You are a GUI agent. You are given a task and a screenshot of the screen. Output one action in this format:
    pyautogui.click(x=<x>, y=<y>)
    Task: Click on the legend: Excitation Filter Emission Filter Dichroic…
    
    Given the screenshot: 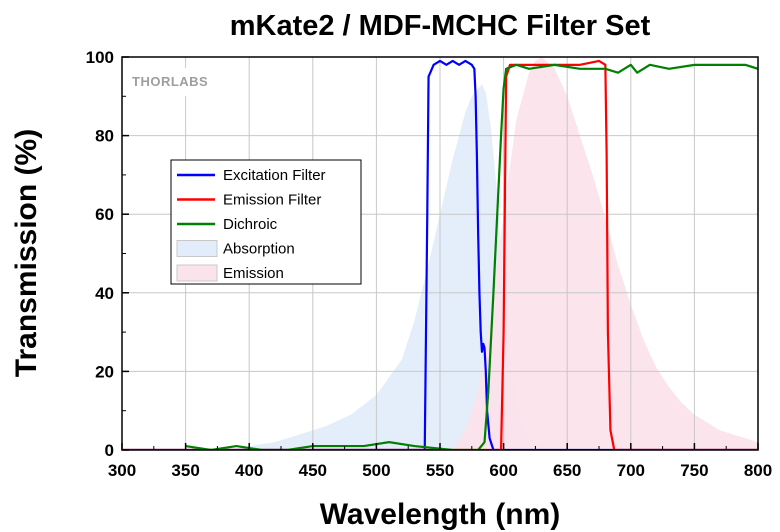 What is the action you would take?
    pyautogui.click(x=266, y=222)
    